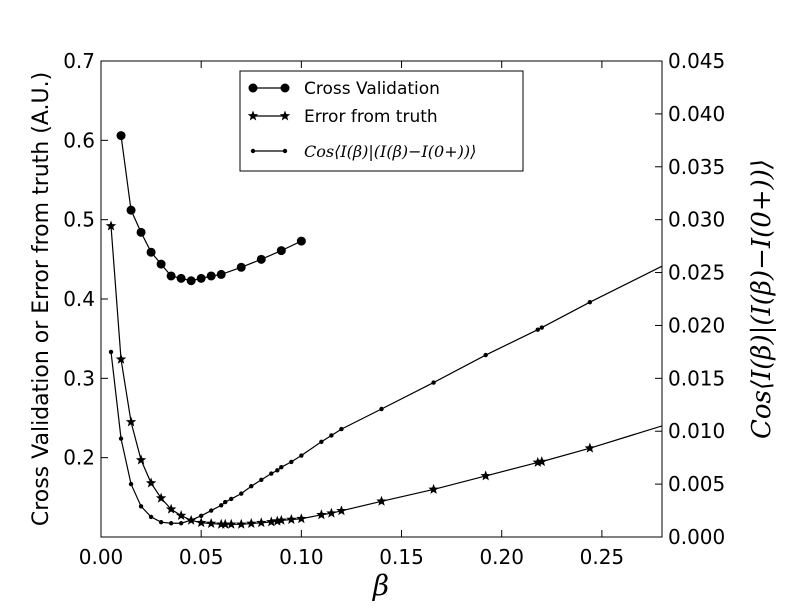 This screenshot has height=612, width=812. What do you see at coordinates (79, 220) in the screenshot?
I see `y-left-tick-label: 0.5` at bounding box center [79, 220].